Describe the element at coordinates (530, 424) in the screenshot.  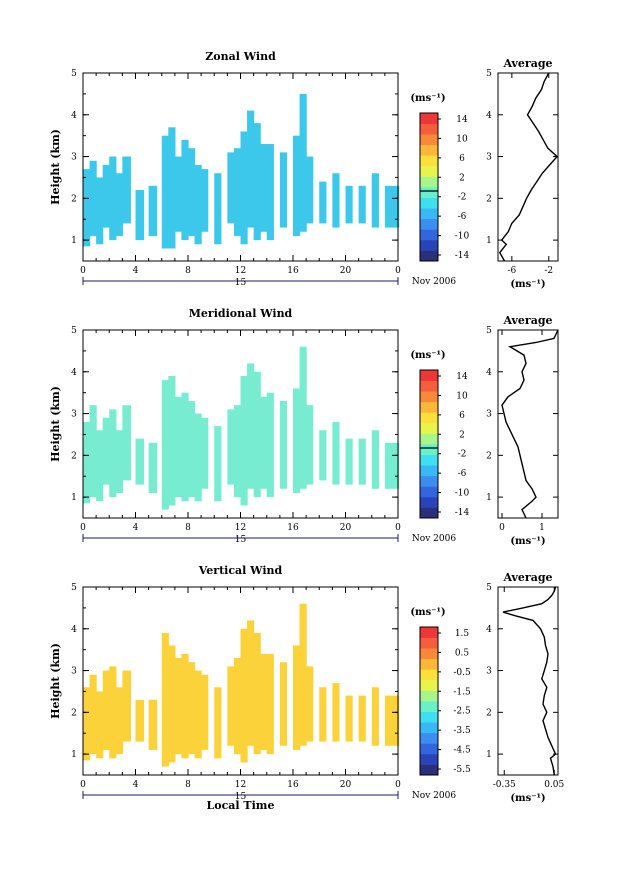
I see `average-profile-line` at that location.